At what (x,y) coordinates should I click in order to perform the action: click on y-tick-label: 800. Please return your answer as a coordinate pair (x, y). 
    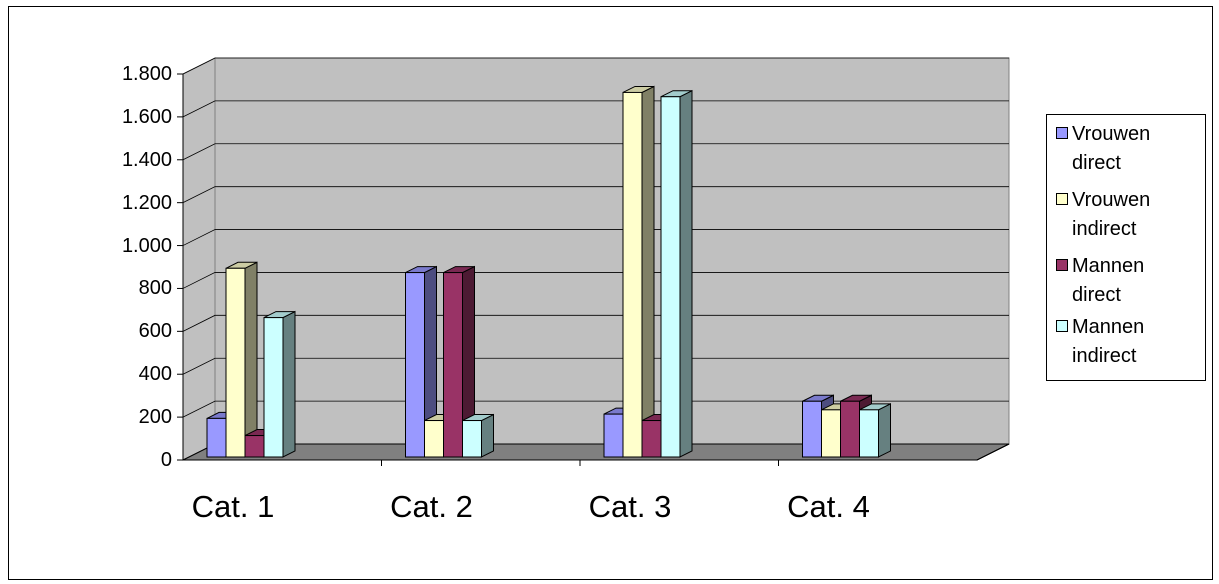
    Looking at the image, I should click on (155, 288).